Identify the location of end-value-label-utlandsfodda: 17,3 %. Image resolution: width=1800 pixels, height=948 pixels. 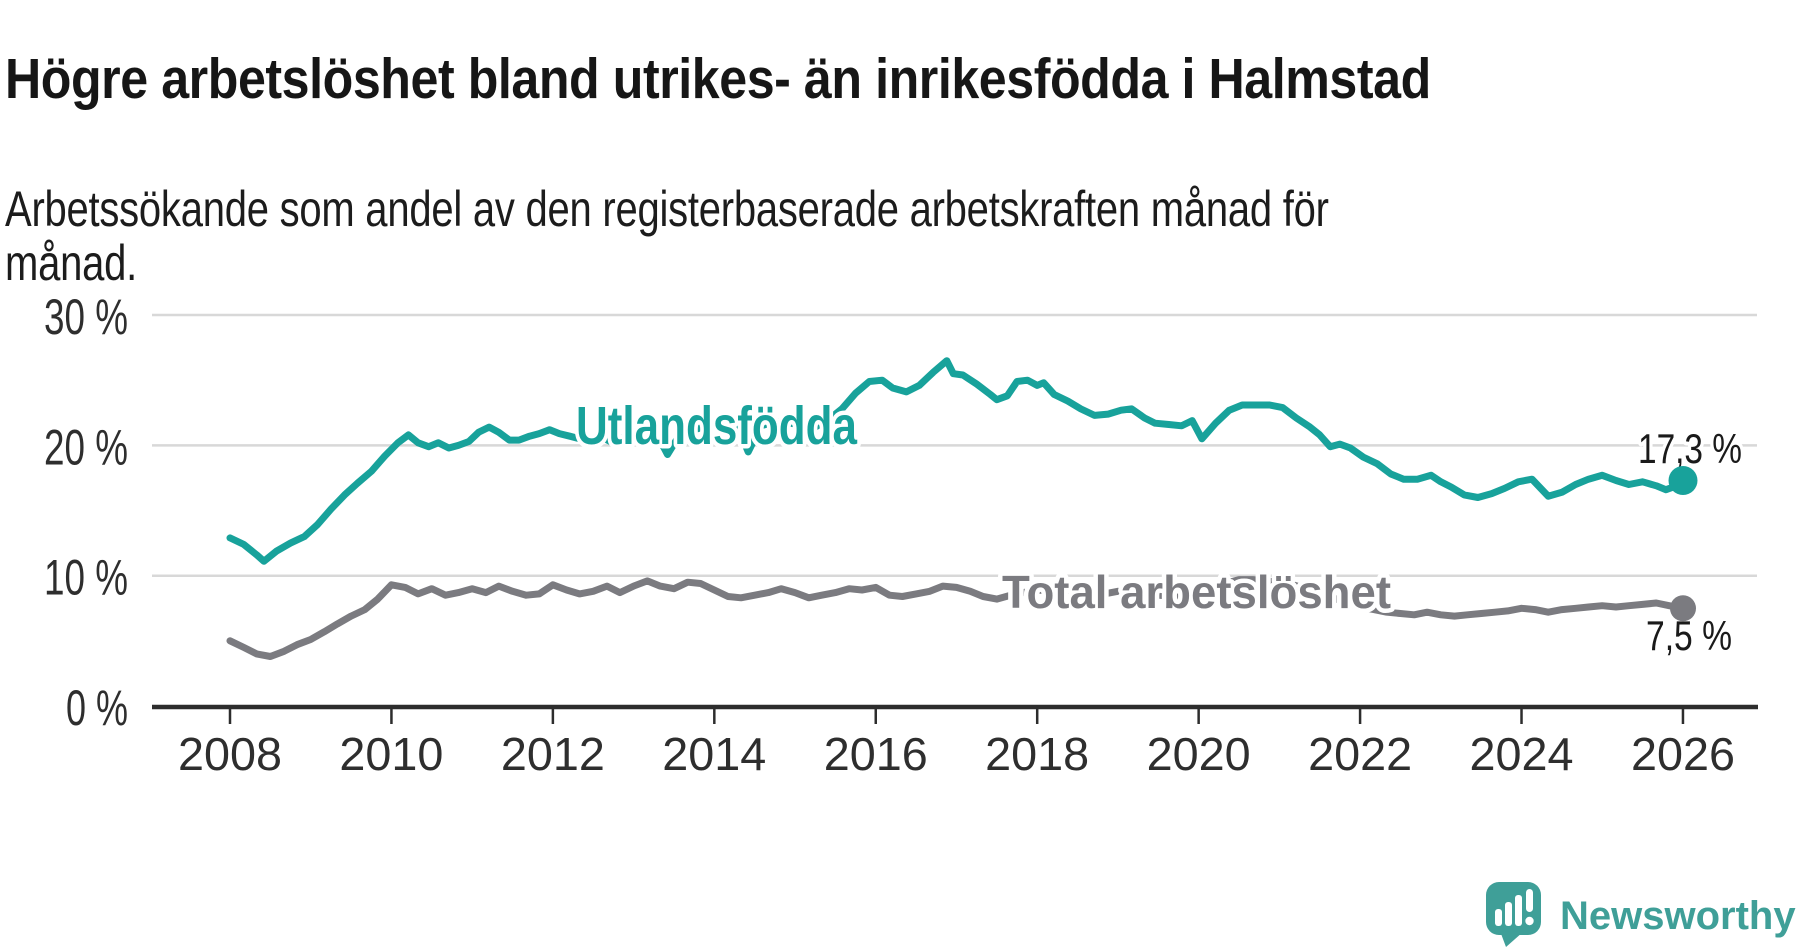
(1690, 448).